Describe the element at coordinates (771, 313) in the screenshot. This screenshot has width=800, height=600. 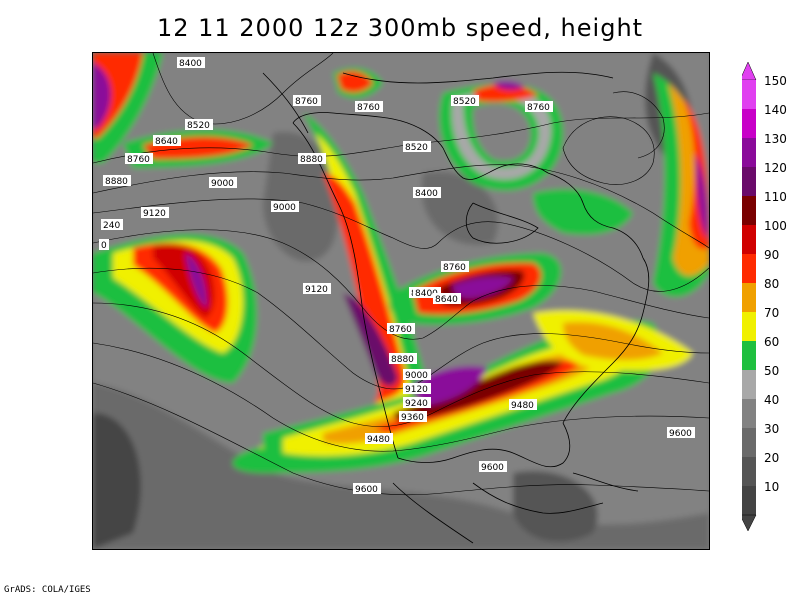
I see `legend-label: 70` at that location.